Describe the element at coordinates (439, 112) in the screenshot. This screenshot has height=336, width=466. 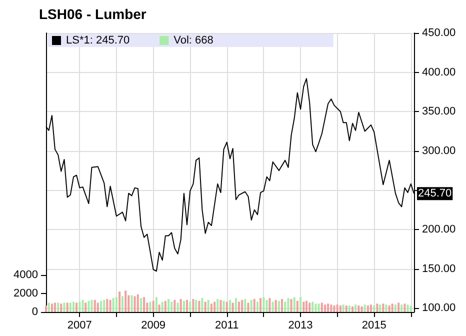
I see `y-tick-label: 350.00` at that location.